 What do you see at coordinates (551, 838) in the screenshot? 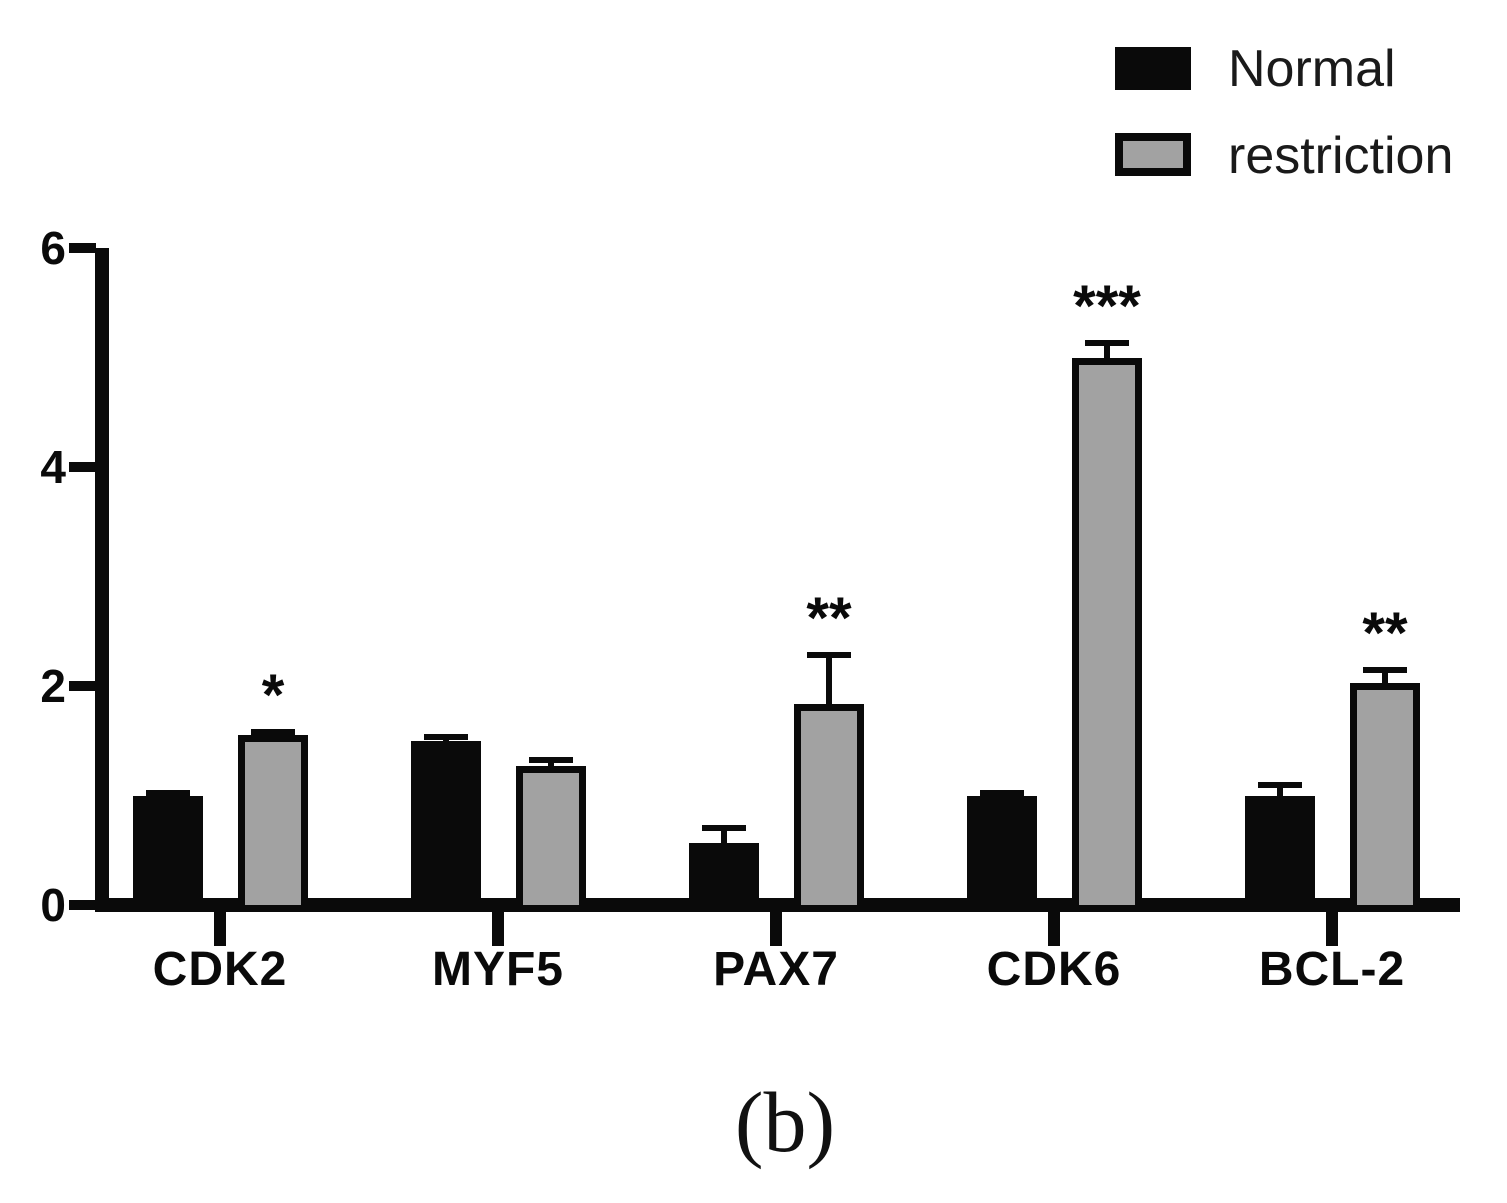
I see `bar-restriction-myf5` at bounding box center [551, 838].